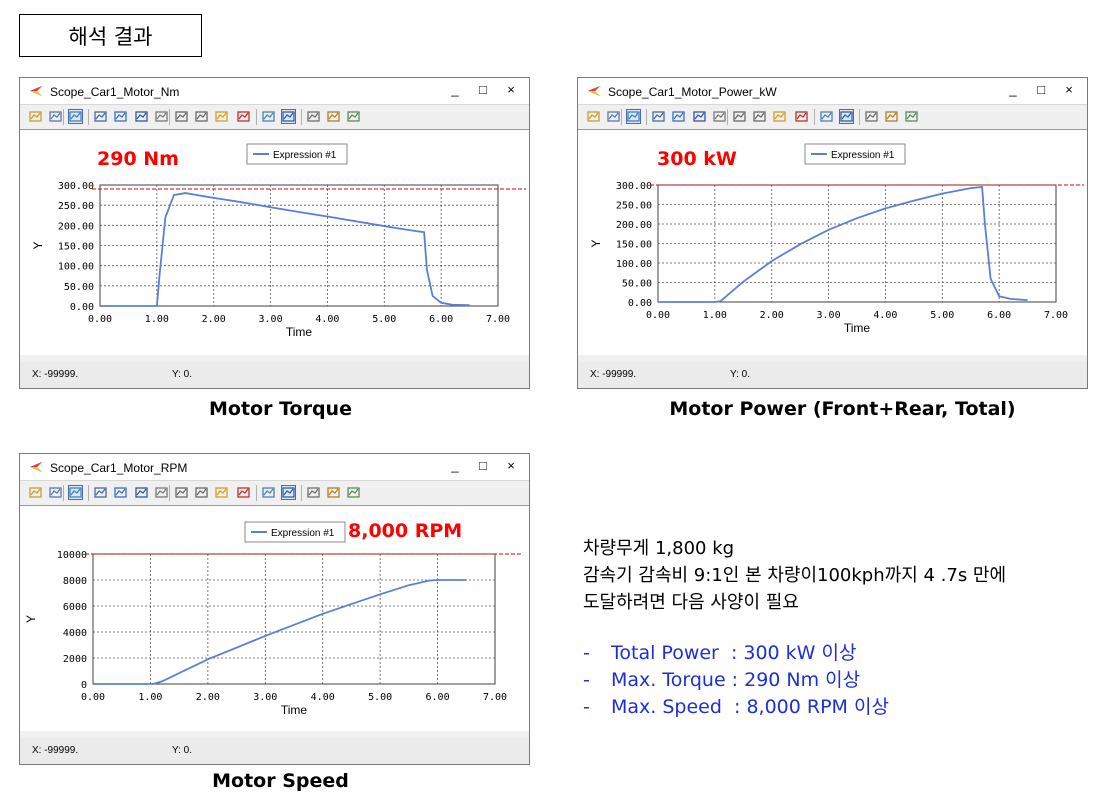 The width and height of the screenshot is (1113, 812). Describe the element at coordinates (76, 247) in the screenshot. I see `y-tick-label: 150.00` at that location.